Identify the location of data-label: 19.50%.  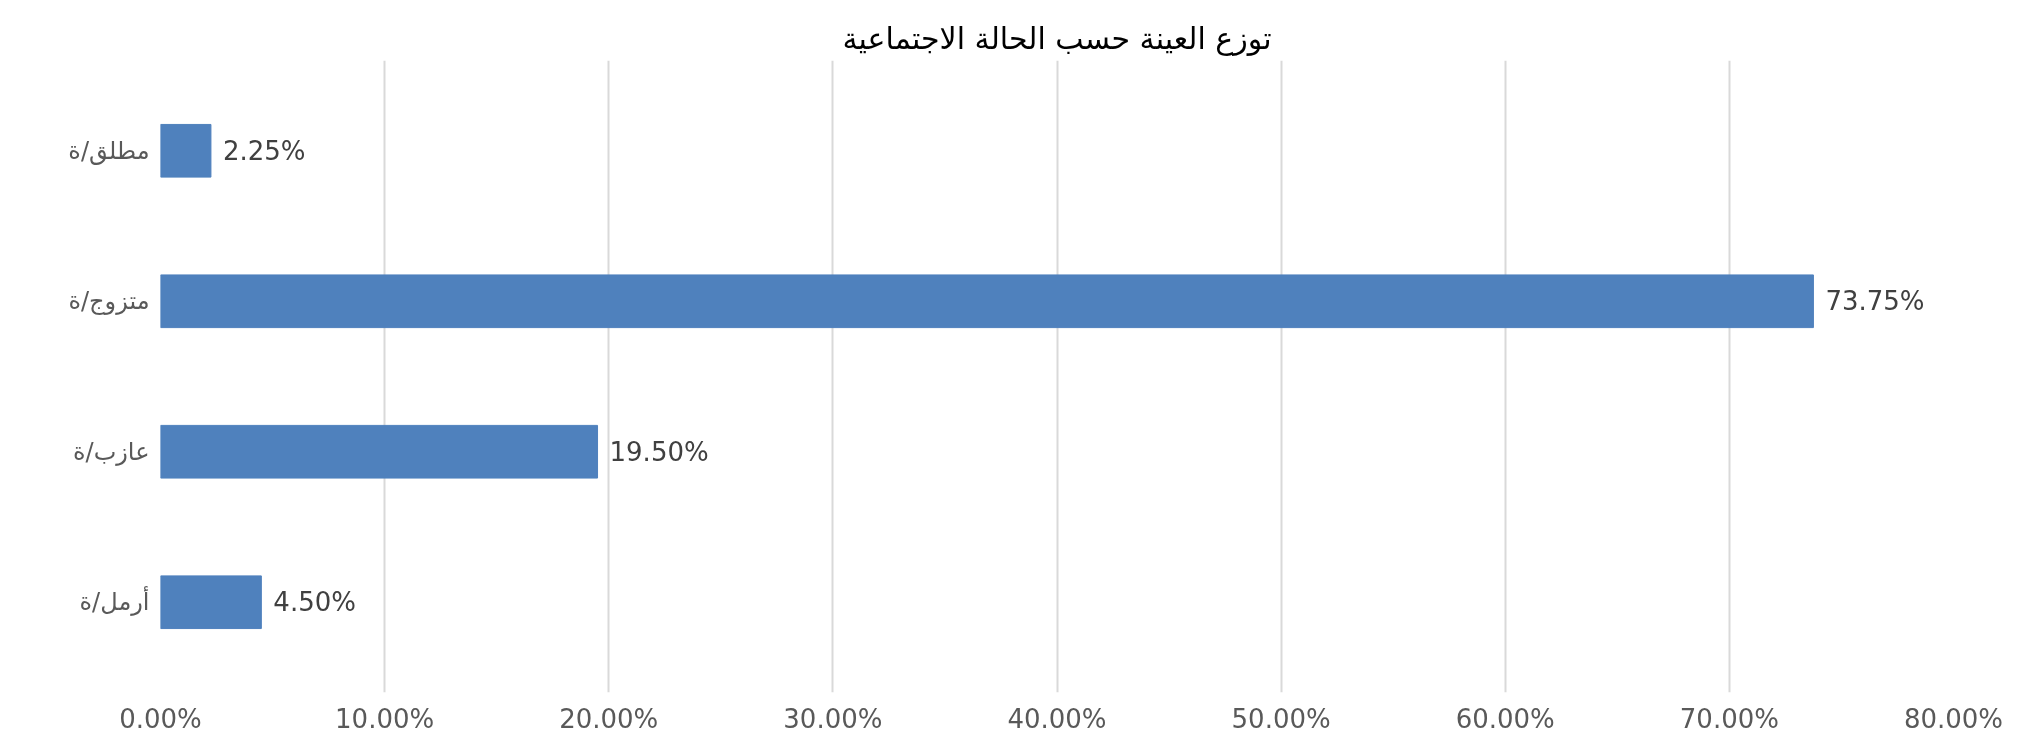
(659, 451).